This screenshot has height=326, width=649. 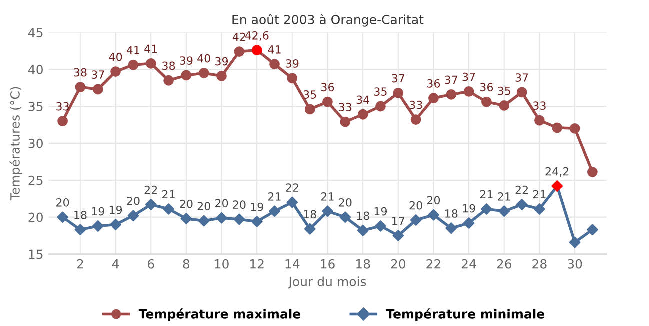 I want to click on y-axis-title: Températures (°C), so click(x=16, y=144).